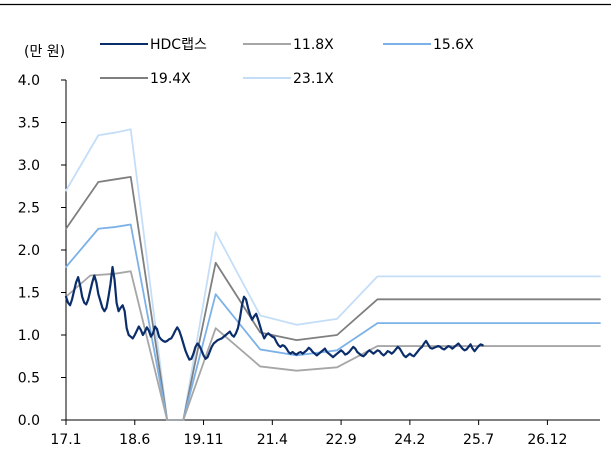 This screenshot has height=462, width=611. I want to click on x-tick-label: 19.11, so click(203, 440).